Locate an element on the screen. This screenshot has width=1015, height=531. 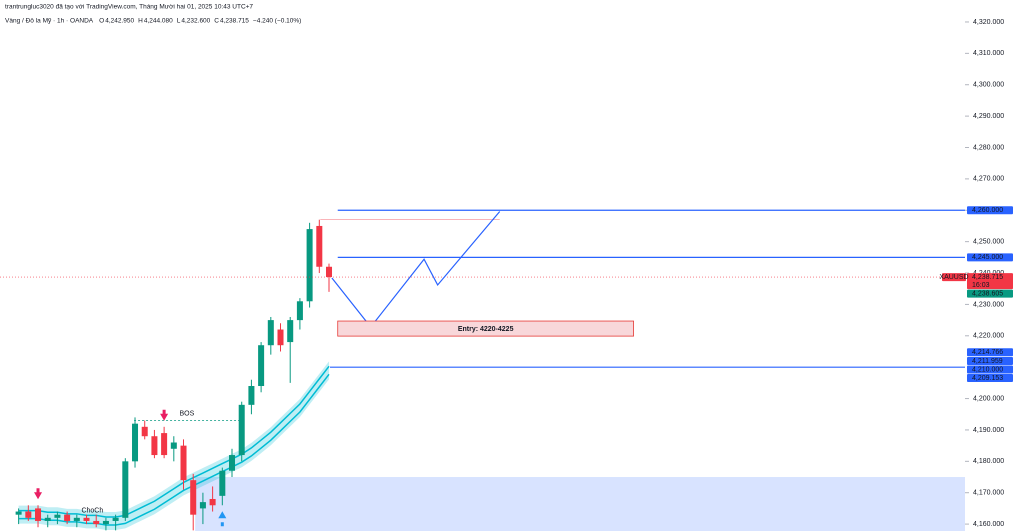
symbol-label: XAUUSD is located at coordinates (953, 277).